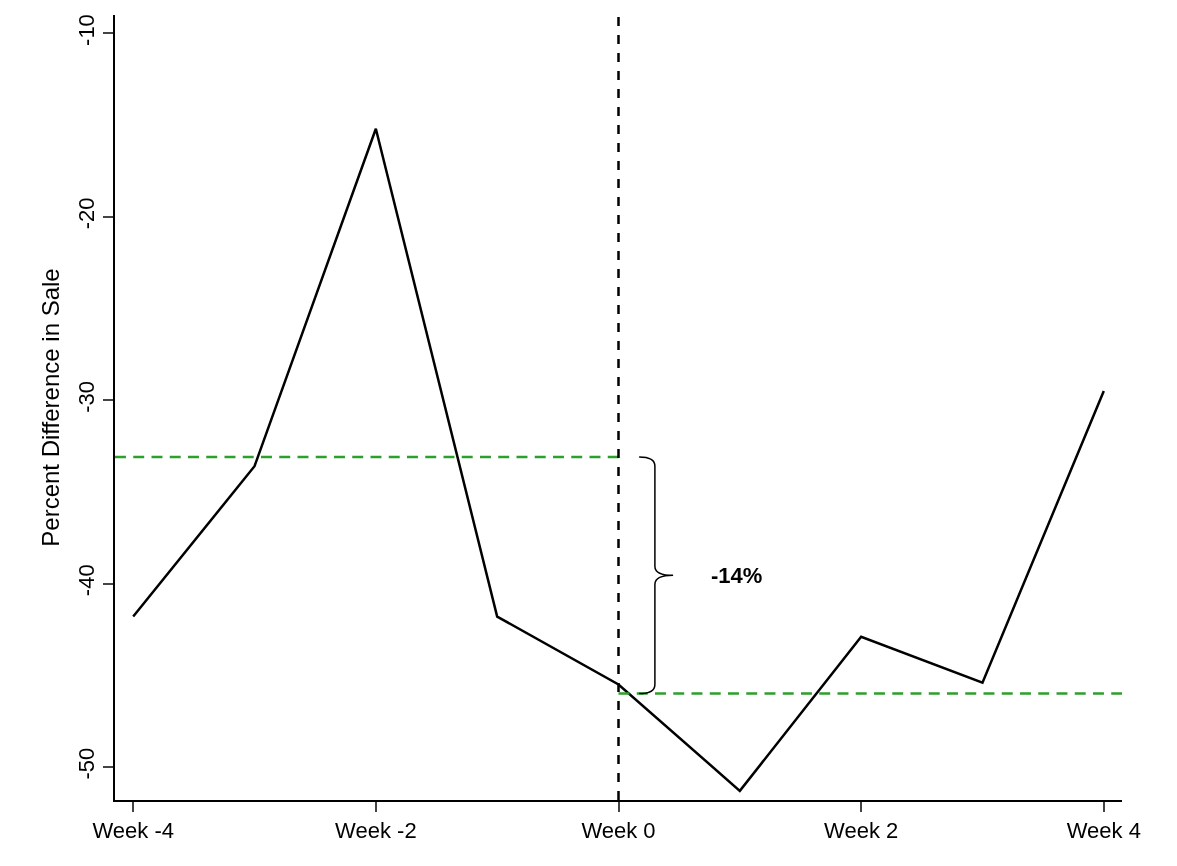 Image resolution: width=1177 pixels, height=866 pixels. What do you see at coordinates (376, 831) in the screenshot?
I see `x-tick-label: Week -2` at bounding box center [376, 831].